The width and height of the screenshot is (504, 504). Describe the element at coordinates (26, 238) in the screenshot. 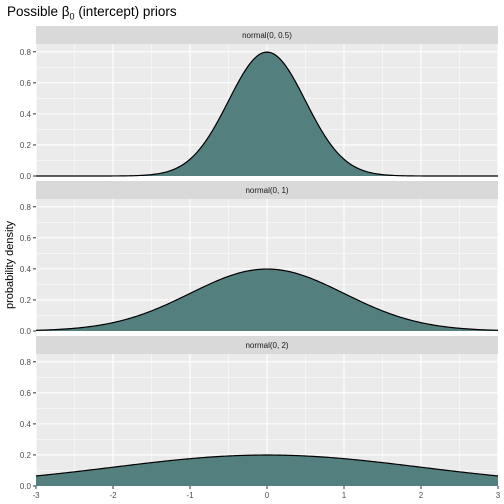

I see `y-tick-label-1-3: 0.6` at that location.